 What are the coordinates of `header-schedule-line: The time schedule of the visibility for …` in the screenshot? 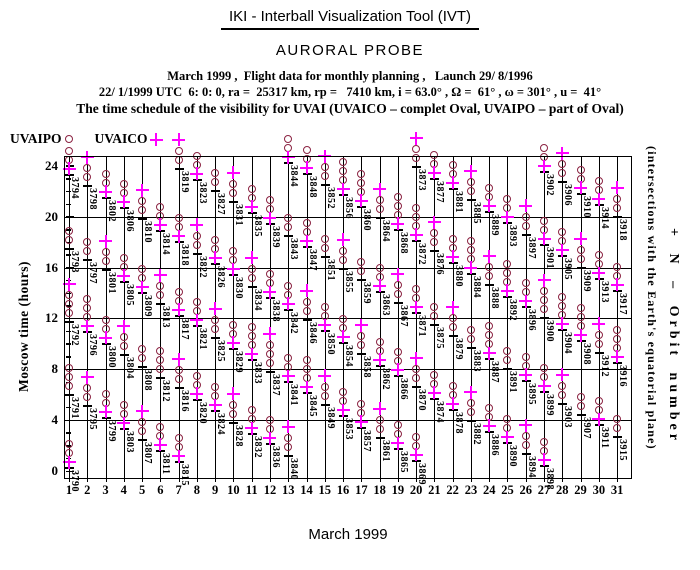 It's located at (350, 108).